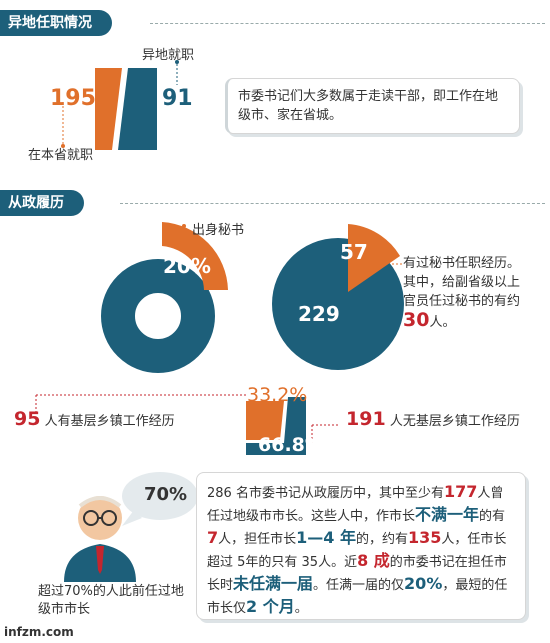 The image size is (550, 643). Describe the element at coordinates (355, 505) in the screenshot. I see `mayor-text-2: 人曾任过地级市市长。这些人中，作市长` at that location.